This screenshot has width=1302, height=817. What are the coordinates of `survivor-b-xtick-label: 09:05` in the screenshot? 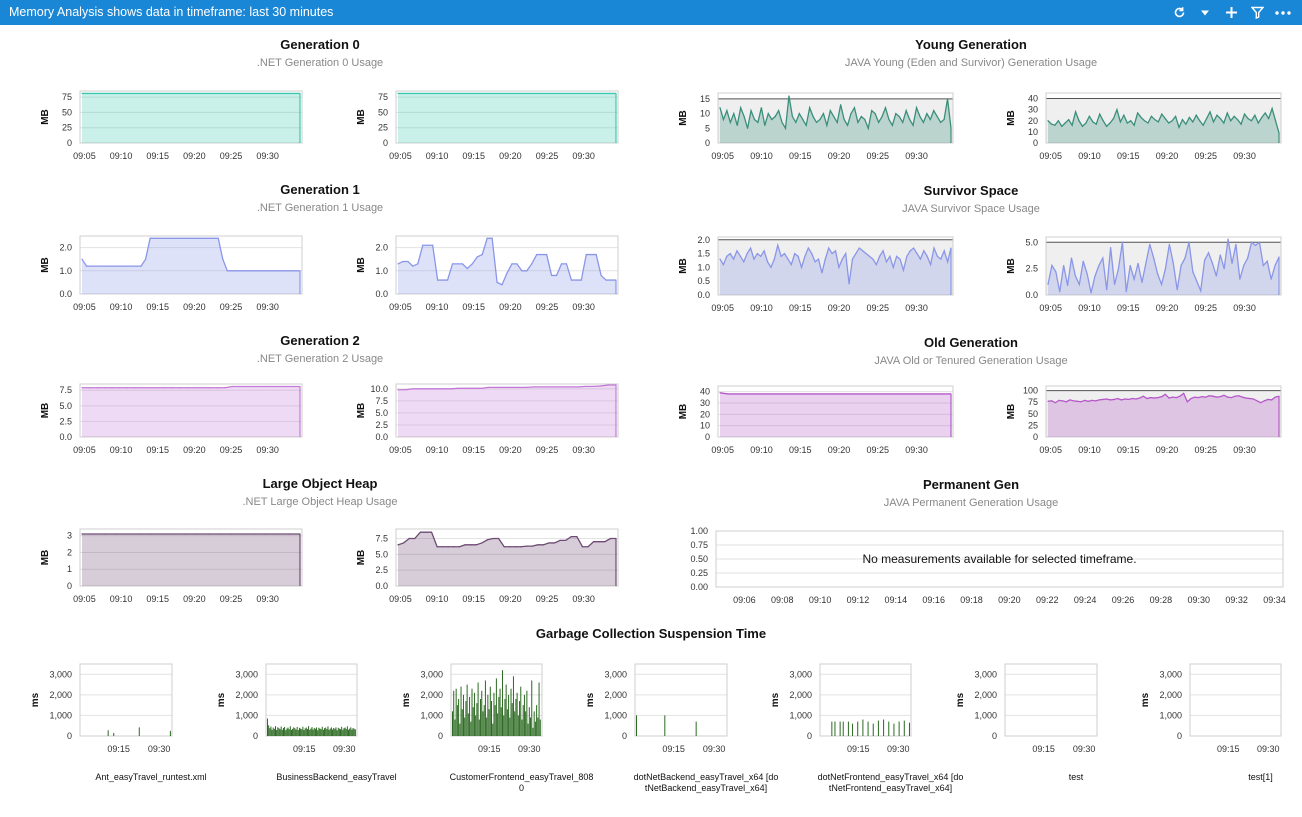 It's located at (1050, 308).